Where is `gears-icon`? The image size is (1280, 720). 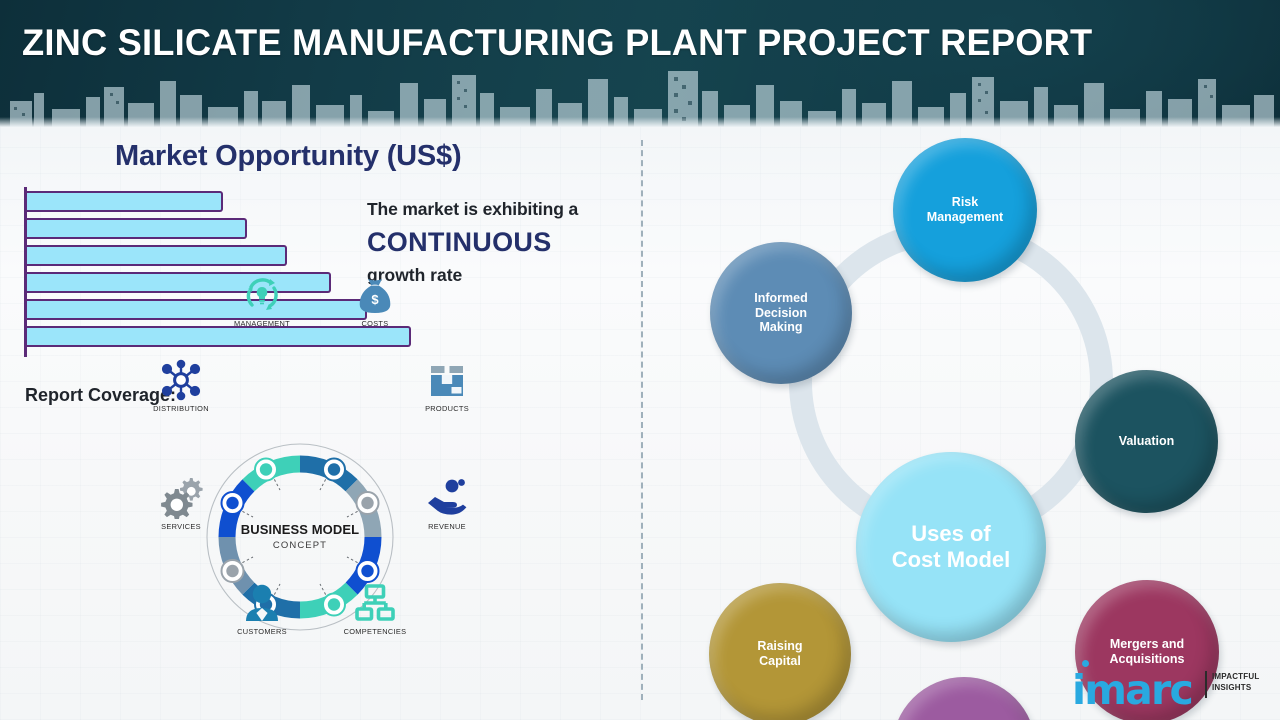 gears-icon is located at coordinates (181, 497).